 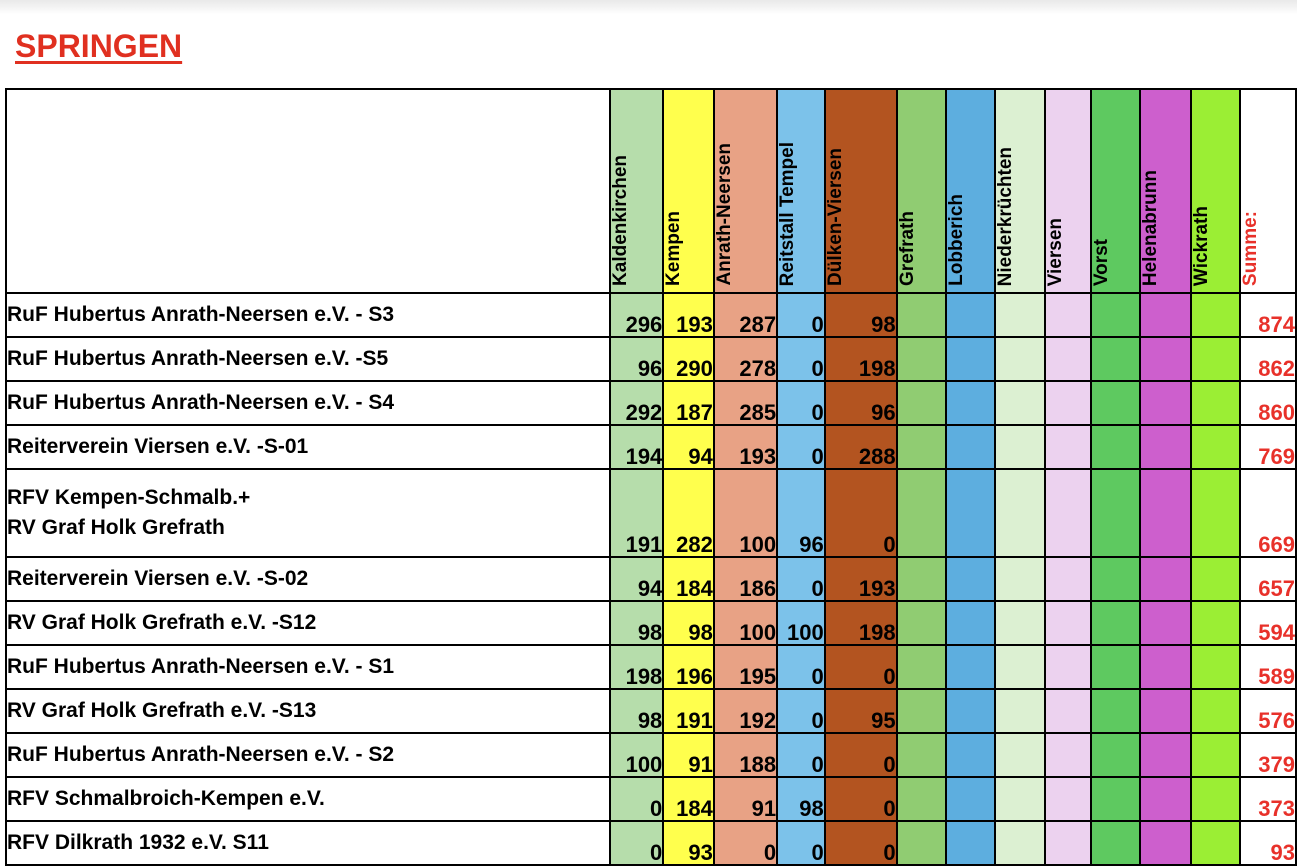 I want to click on column-header-label: Vorst, so click(x=1102, y=262).